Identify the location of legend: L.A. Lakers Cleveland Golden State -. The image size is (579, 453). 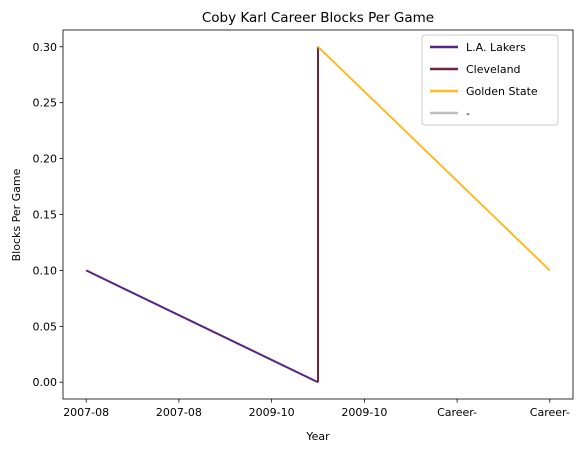
(490, 80).